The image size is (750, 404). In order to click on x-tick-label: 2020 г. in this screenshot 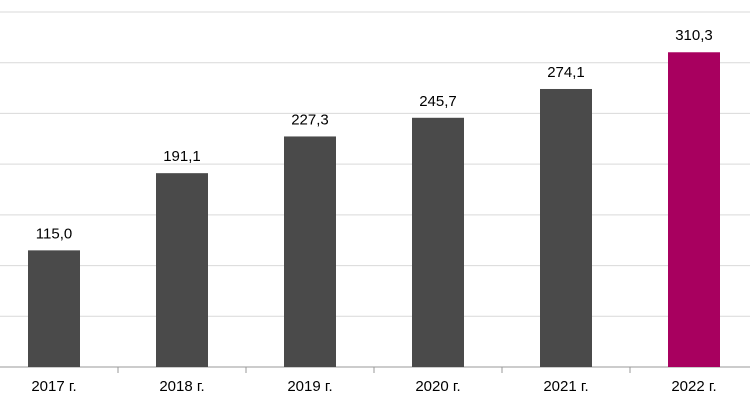, I will do `click(437, 386)`.